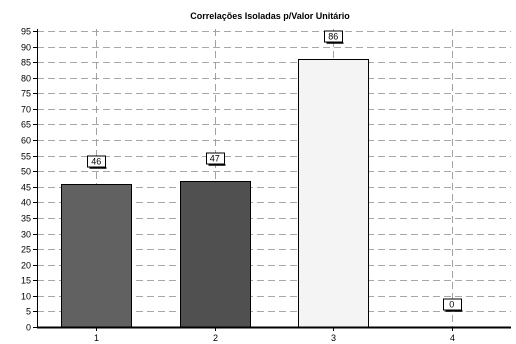 The height and width of the screenshot is (344, 516). Describe the element at coordinates (26, 172) in the screenshot. I see `y-tick-label: 50` at that location.